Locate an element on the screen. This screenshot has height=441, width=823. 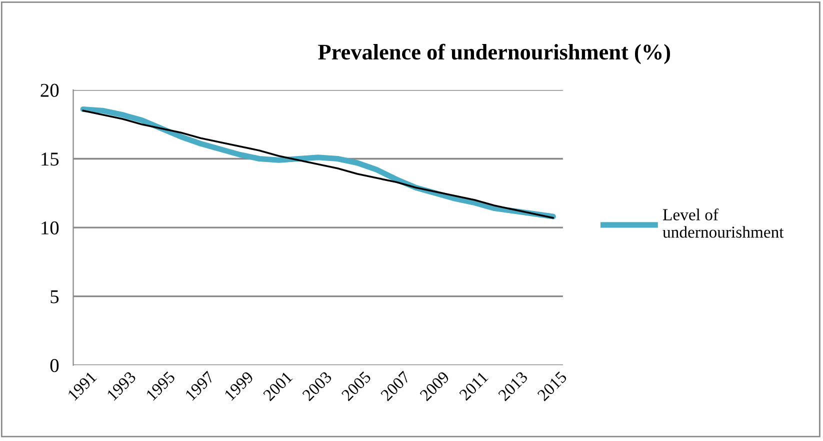
y-tick-label: 0 is located at coordinates (54, 365).